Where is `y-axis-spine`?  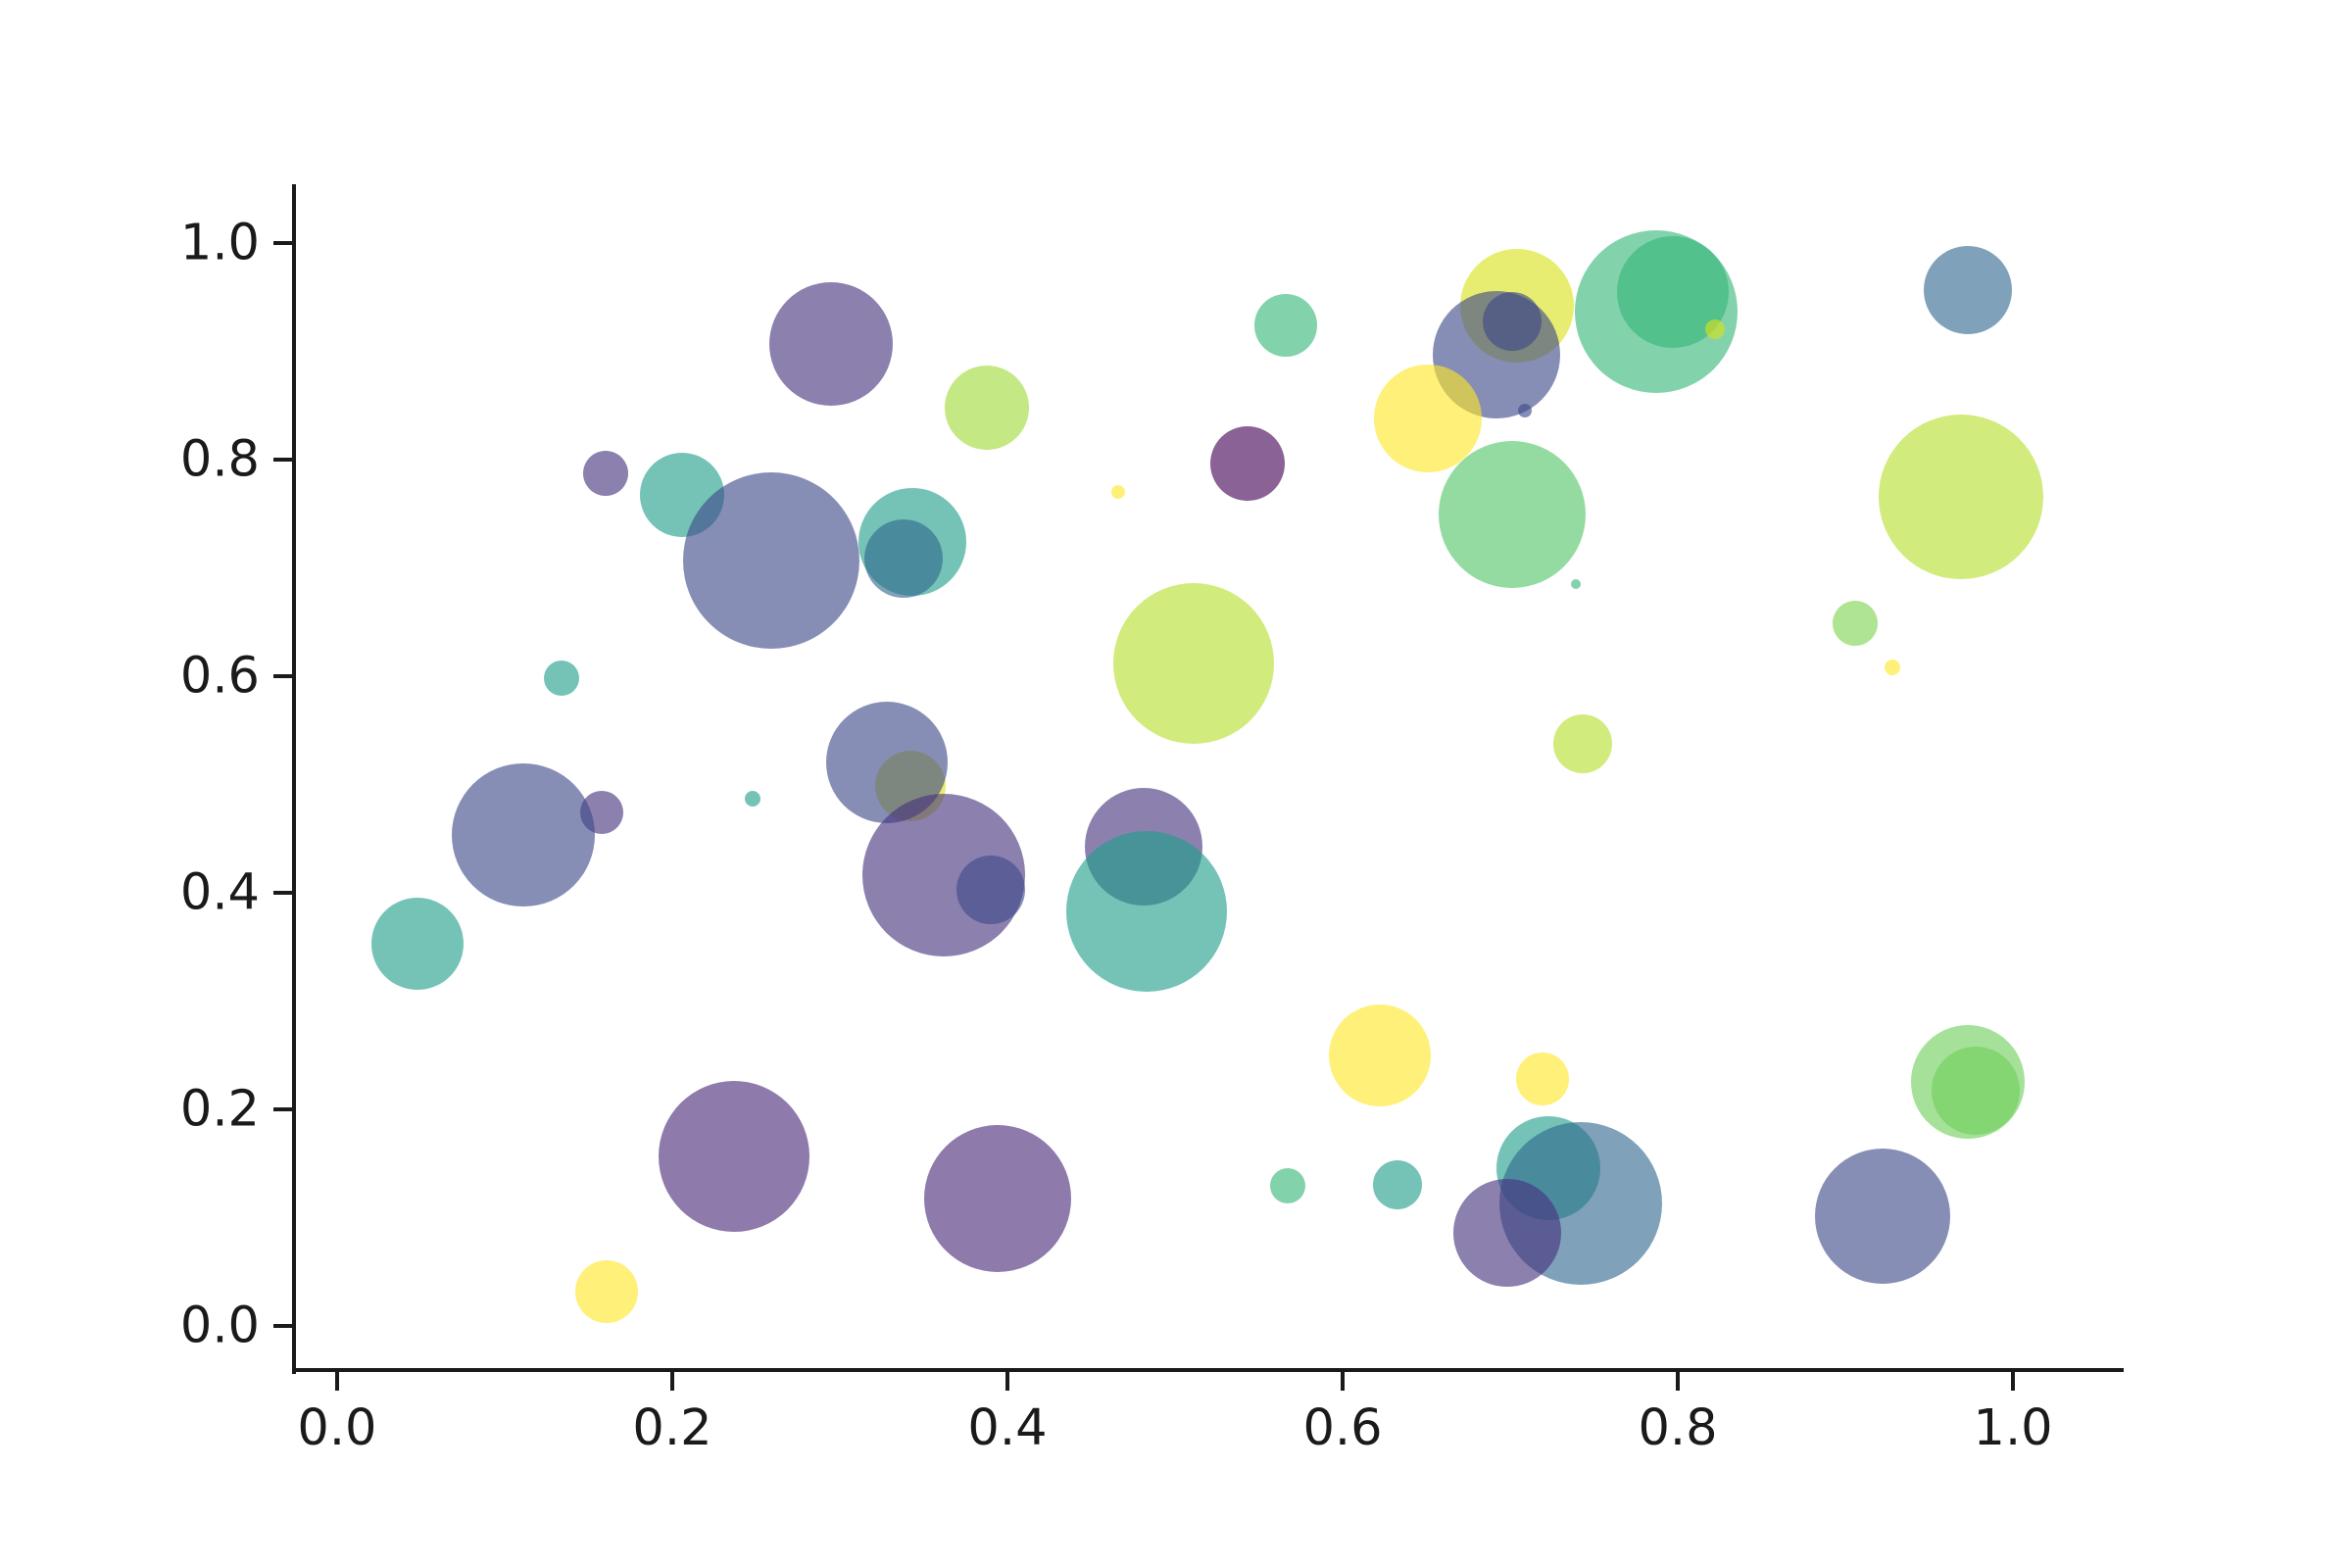 y-axis-spine is located at coordinates (294, 779).